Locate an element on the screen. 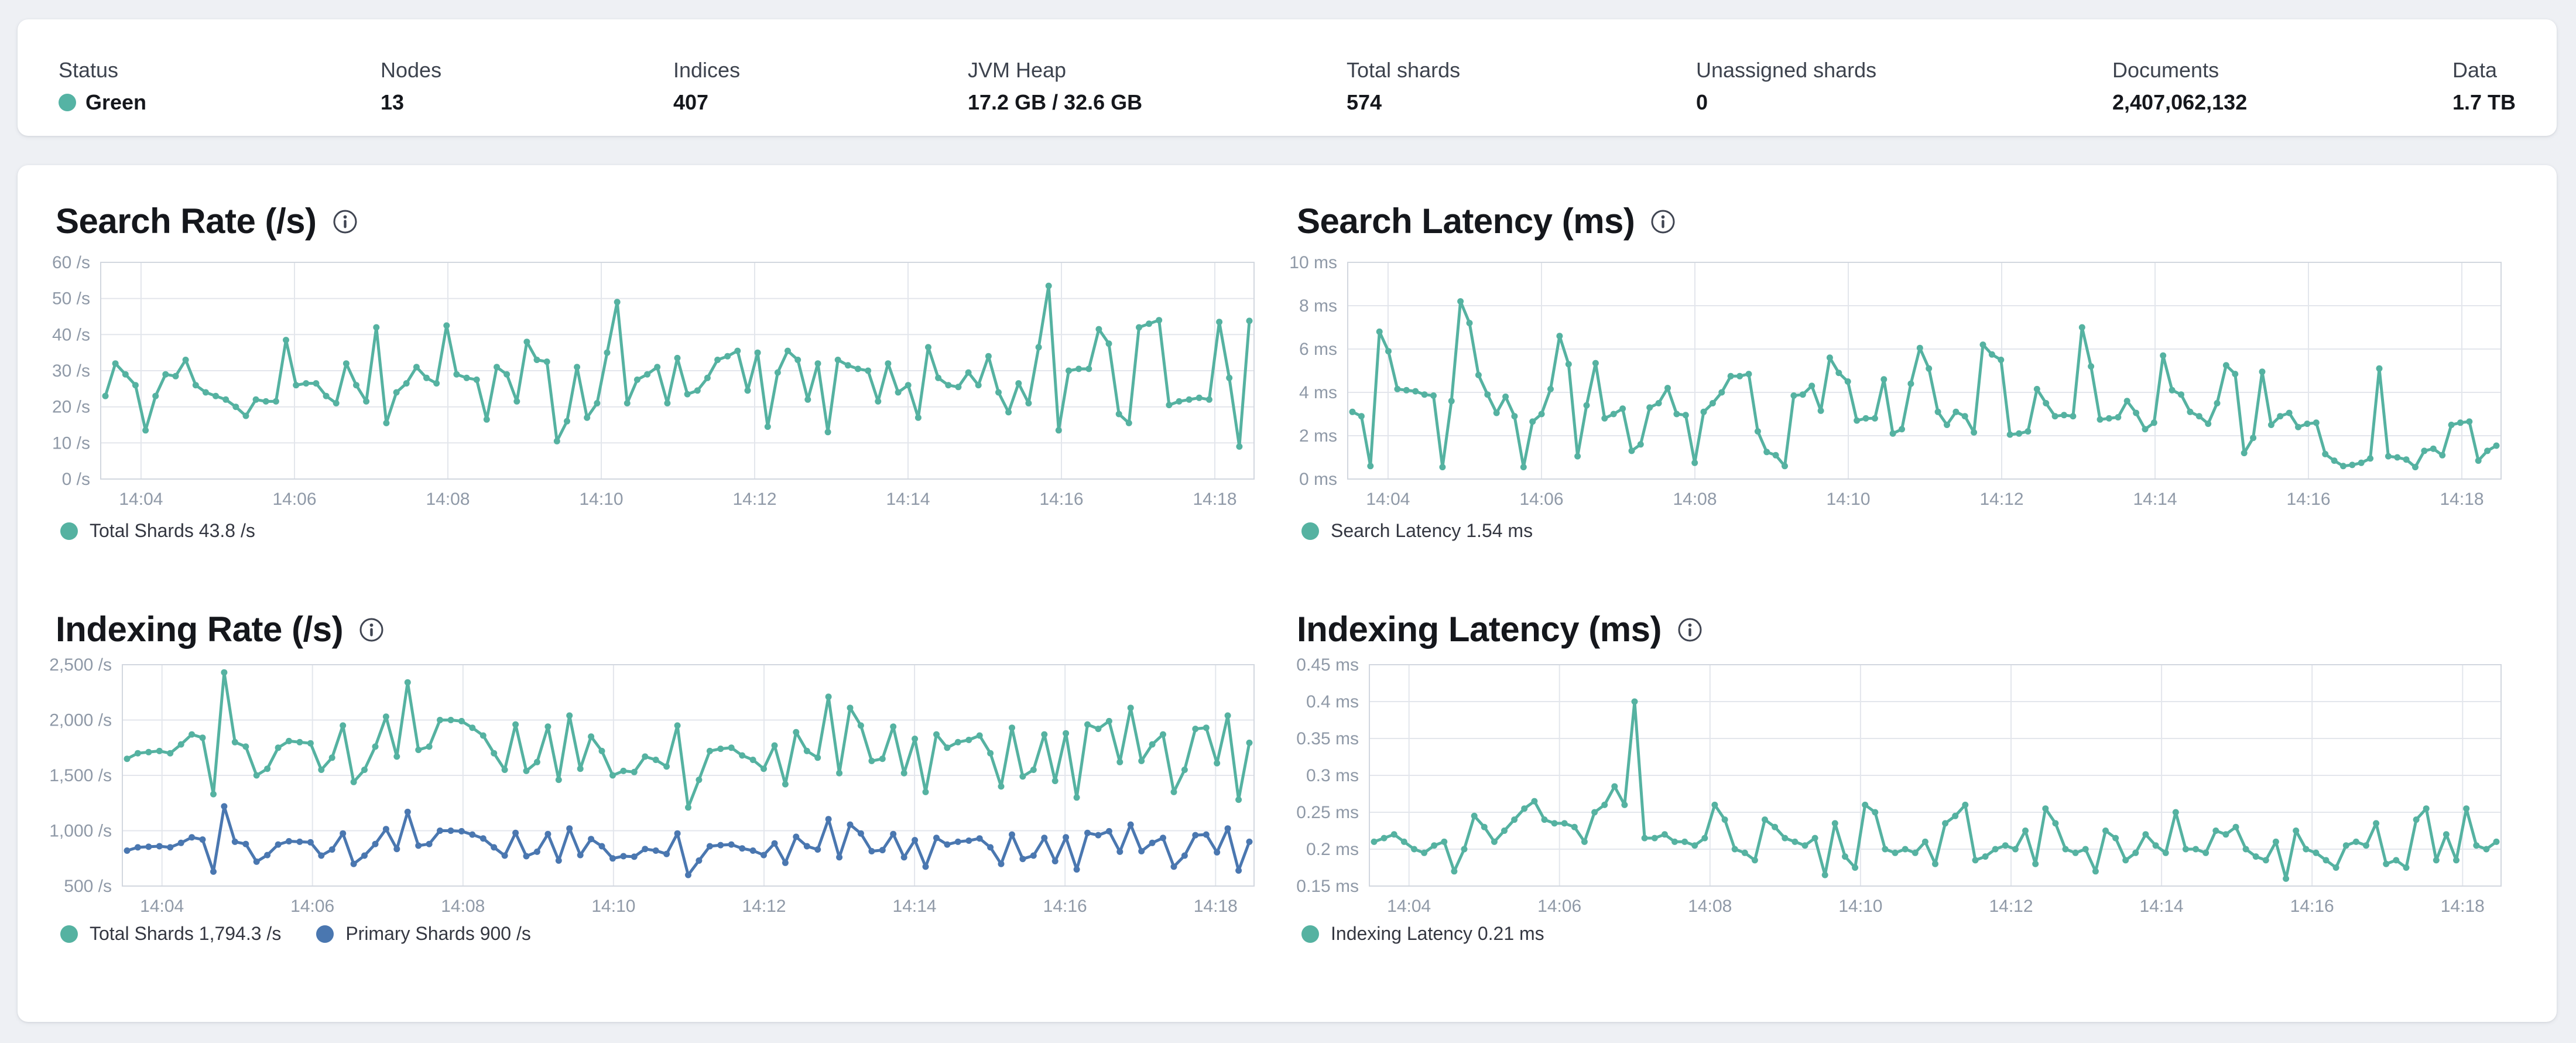 The width and height of the screenshot is (2576, 1043). svg-text: 8 ms is located at coordinates (1318, 306).